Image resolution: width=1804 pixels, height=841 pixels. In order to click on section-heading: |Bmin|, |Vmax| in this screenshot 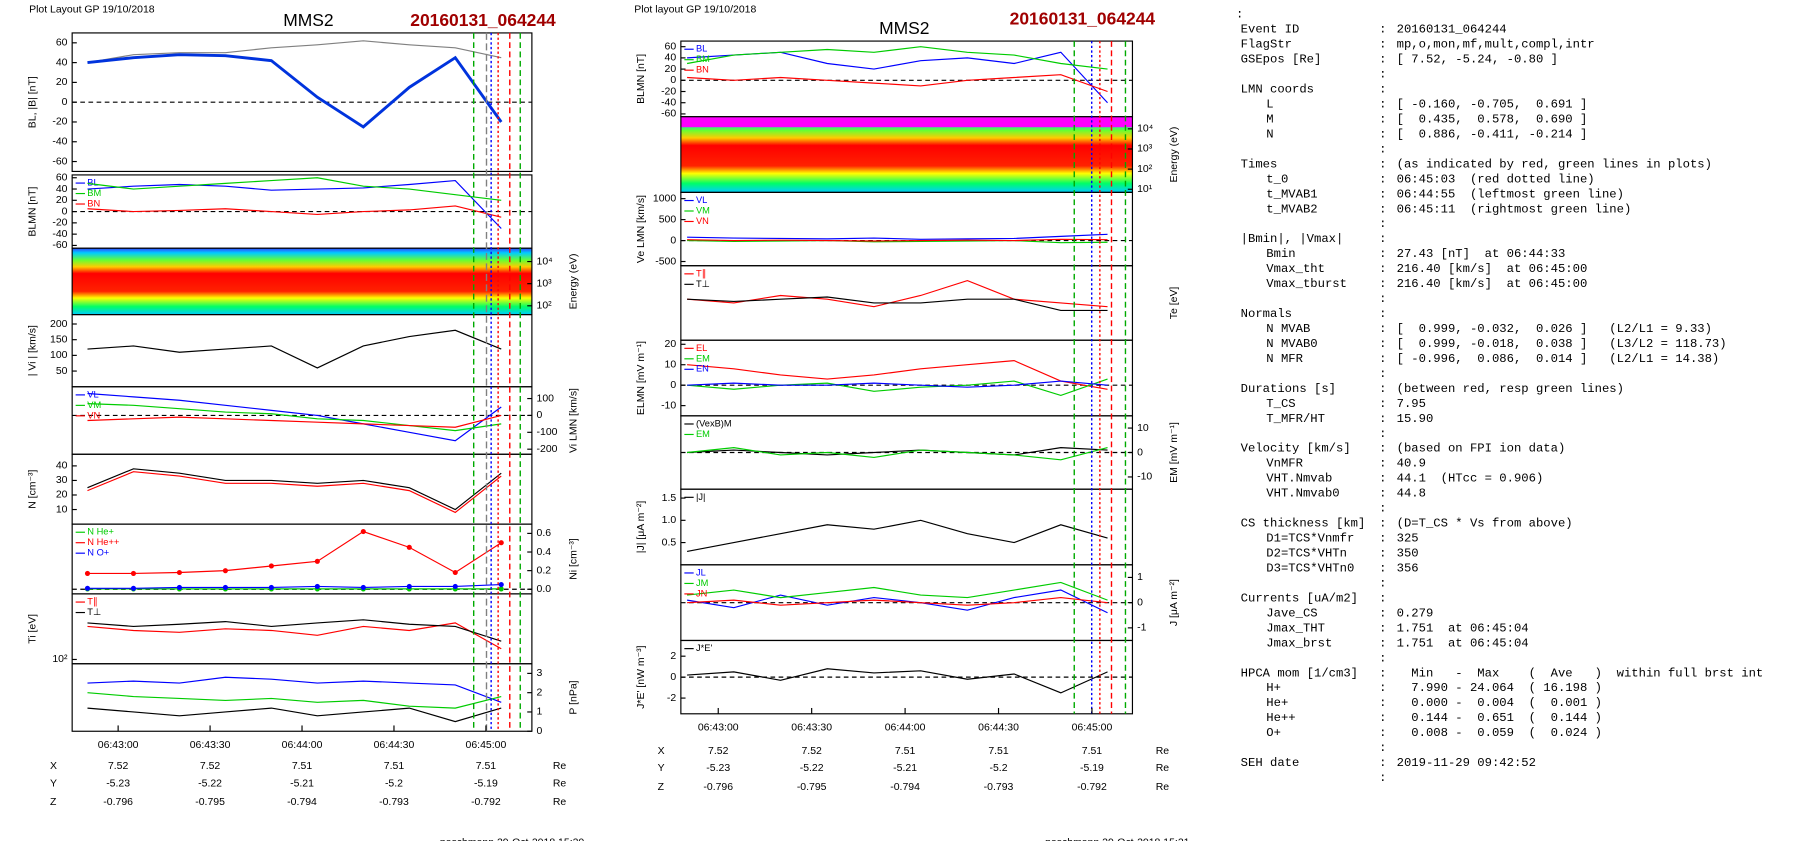, I will do `click(1292, 239)`.